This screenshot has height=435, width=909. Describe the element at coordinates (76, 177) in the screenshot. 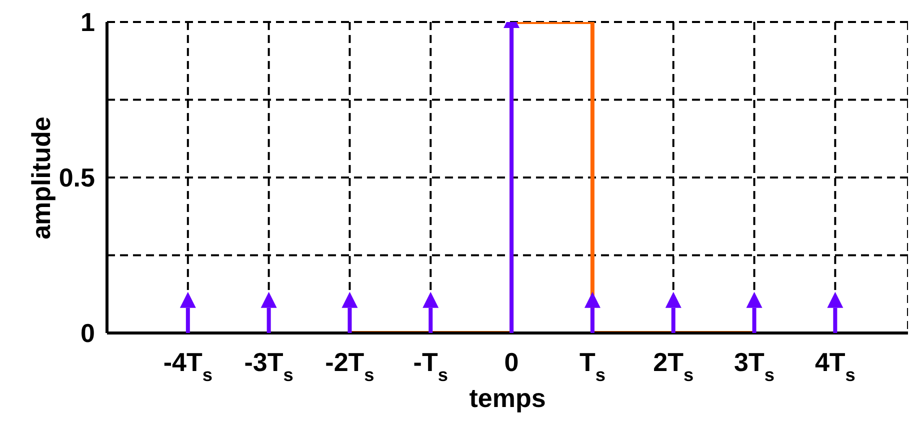

I see `y-tick-label: 0.5` at that location.